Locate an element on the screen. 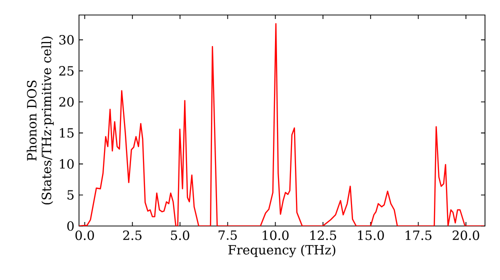  x-tick-label: 17.5 is located at coordinates (419, 235).